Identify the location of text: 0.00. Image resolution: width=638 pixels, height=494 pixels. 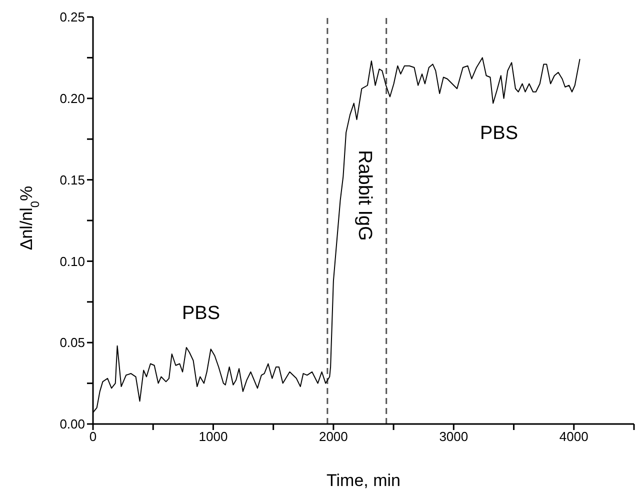
(72, 424).